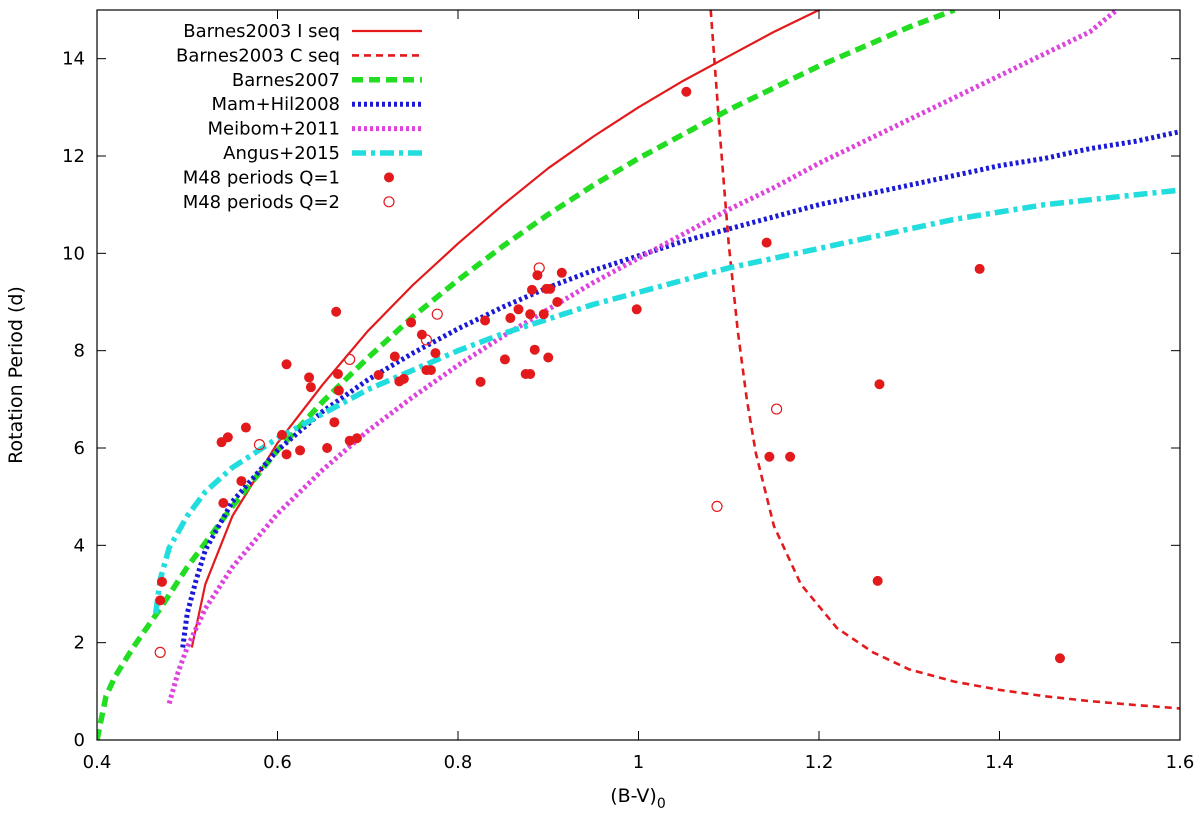 Image resolution: width=1200 pixels, height=816 pixels. I want to click on legend-label: Angus+2015, so click(281, 153).